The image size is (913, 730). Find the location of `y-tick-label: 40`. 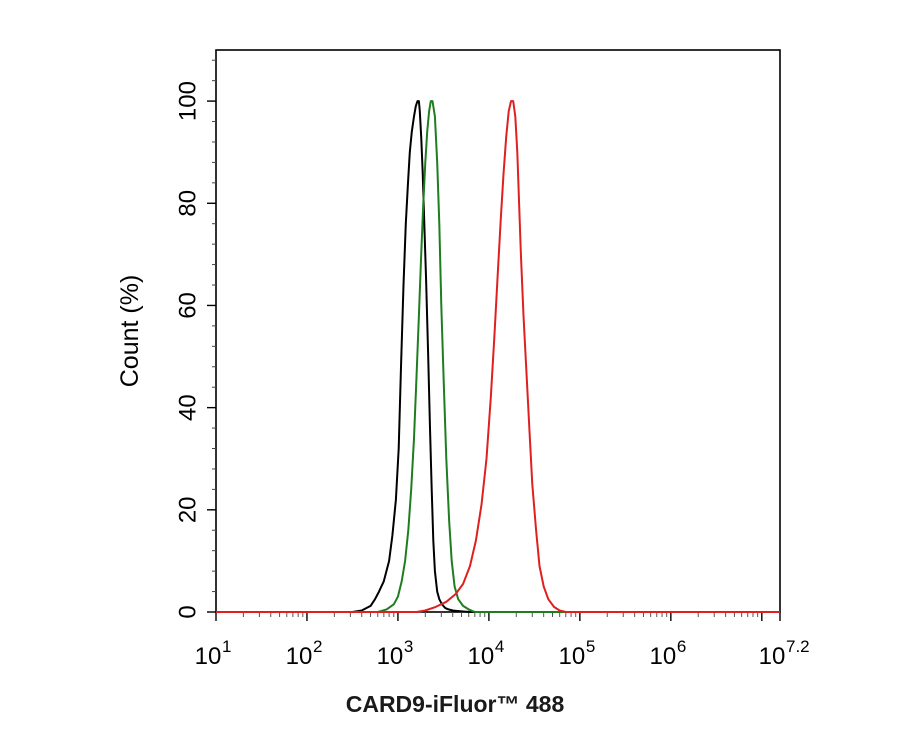

y-tick-label: 40 is located at coordinates (188, 407).